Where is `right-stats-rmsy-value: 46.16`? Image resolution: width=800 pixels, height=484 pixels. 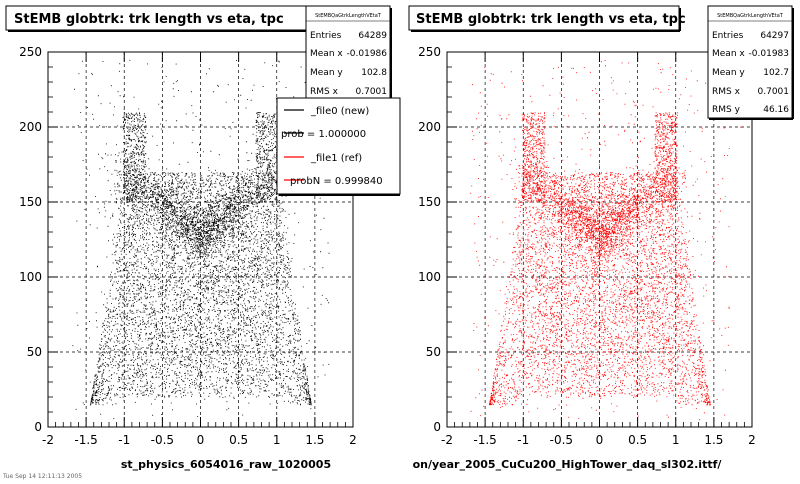
right-stats-rmsy-value: 46.16 is located at coordinates (776, 110).